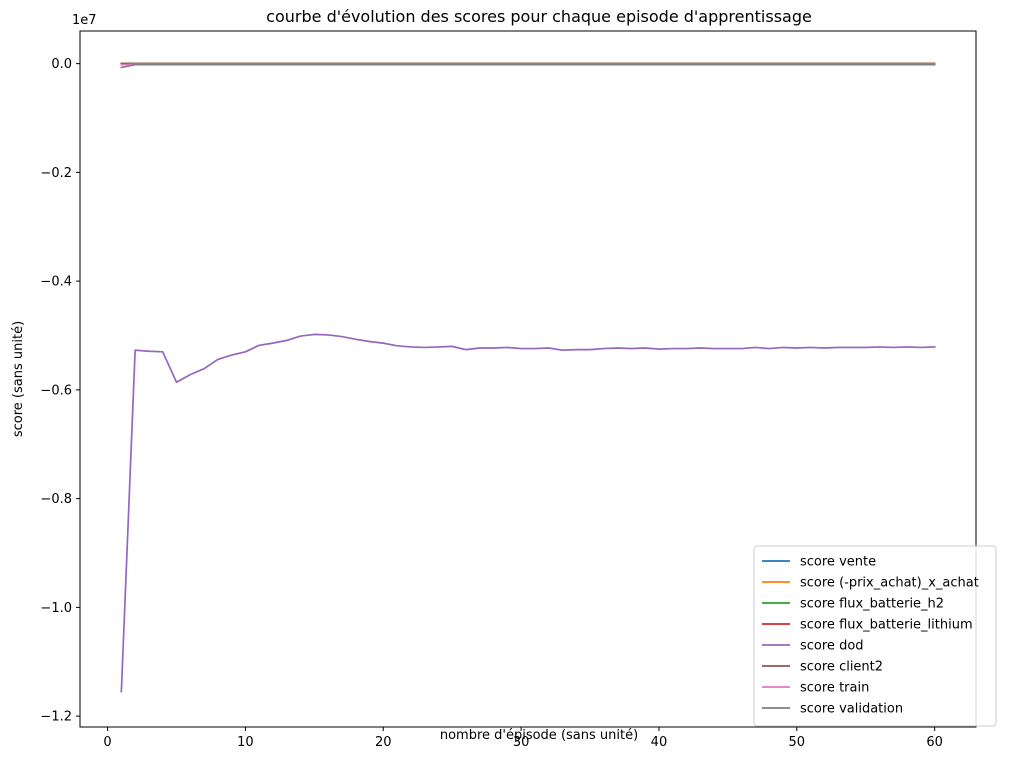  What do you see at coordinates (18, 379) in the screenshot?
I see `y-axis-label: score (sans unité)` at bounding box center [18, 379].